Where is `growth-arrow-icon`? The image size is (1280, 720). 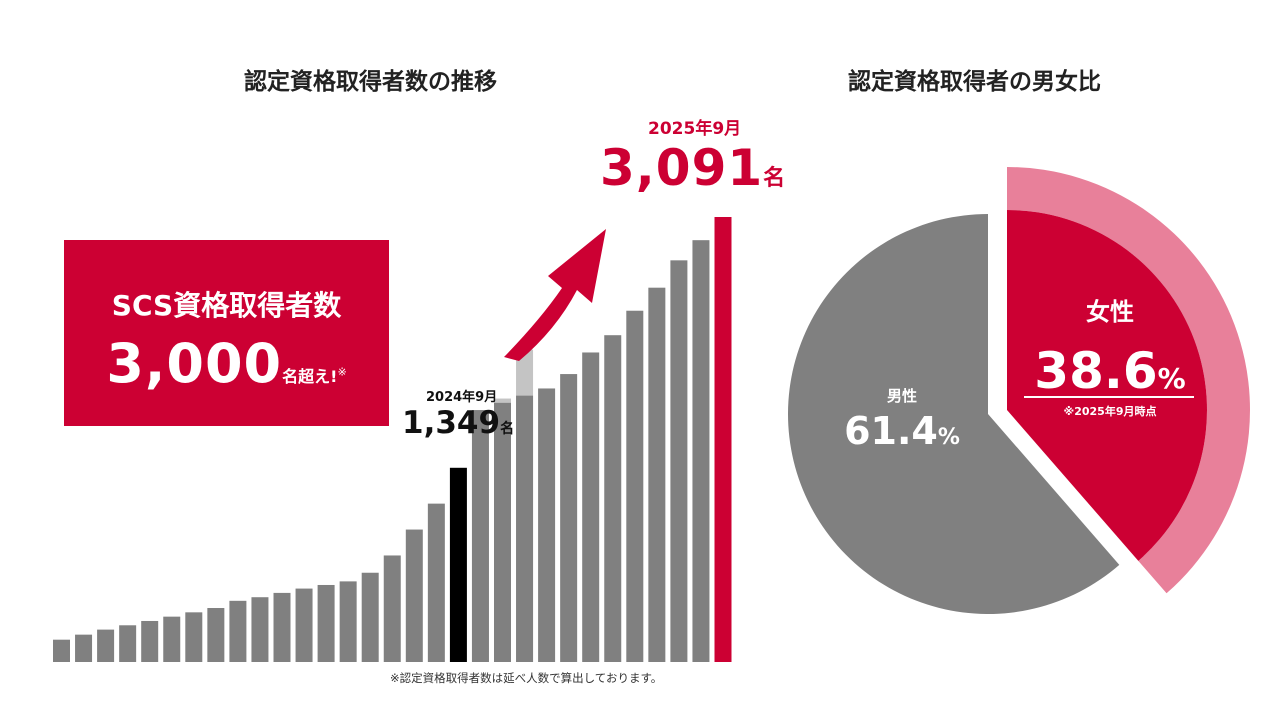 growth-arrow-icon is located at coordinates (555, 295).